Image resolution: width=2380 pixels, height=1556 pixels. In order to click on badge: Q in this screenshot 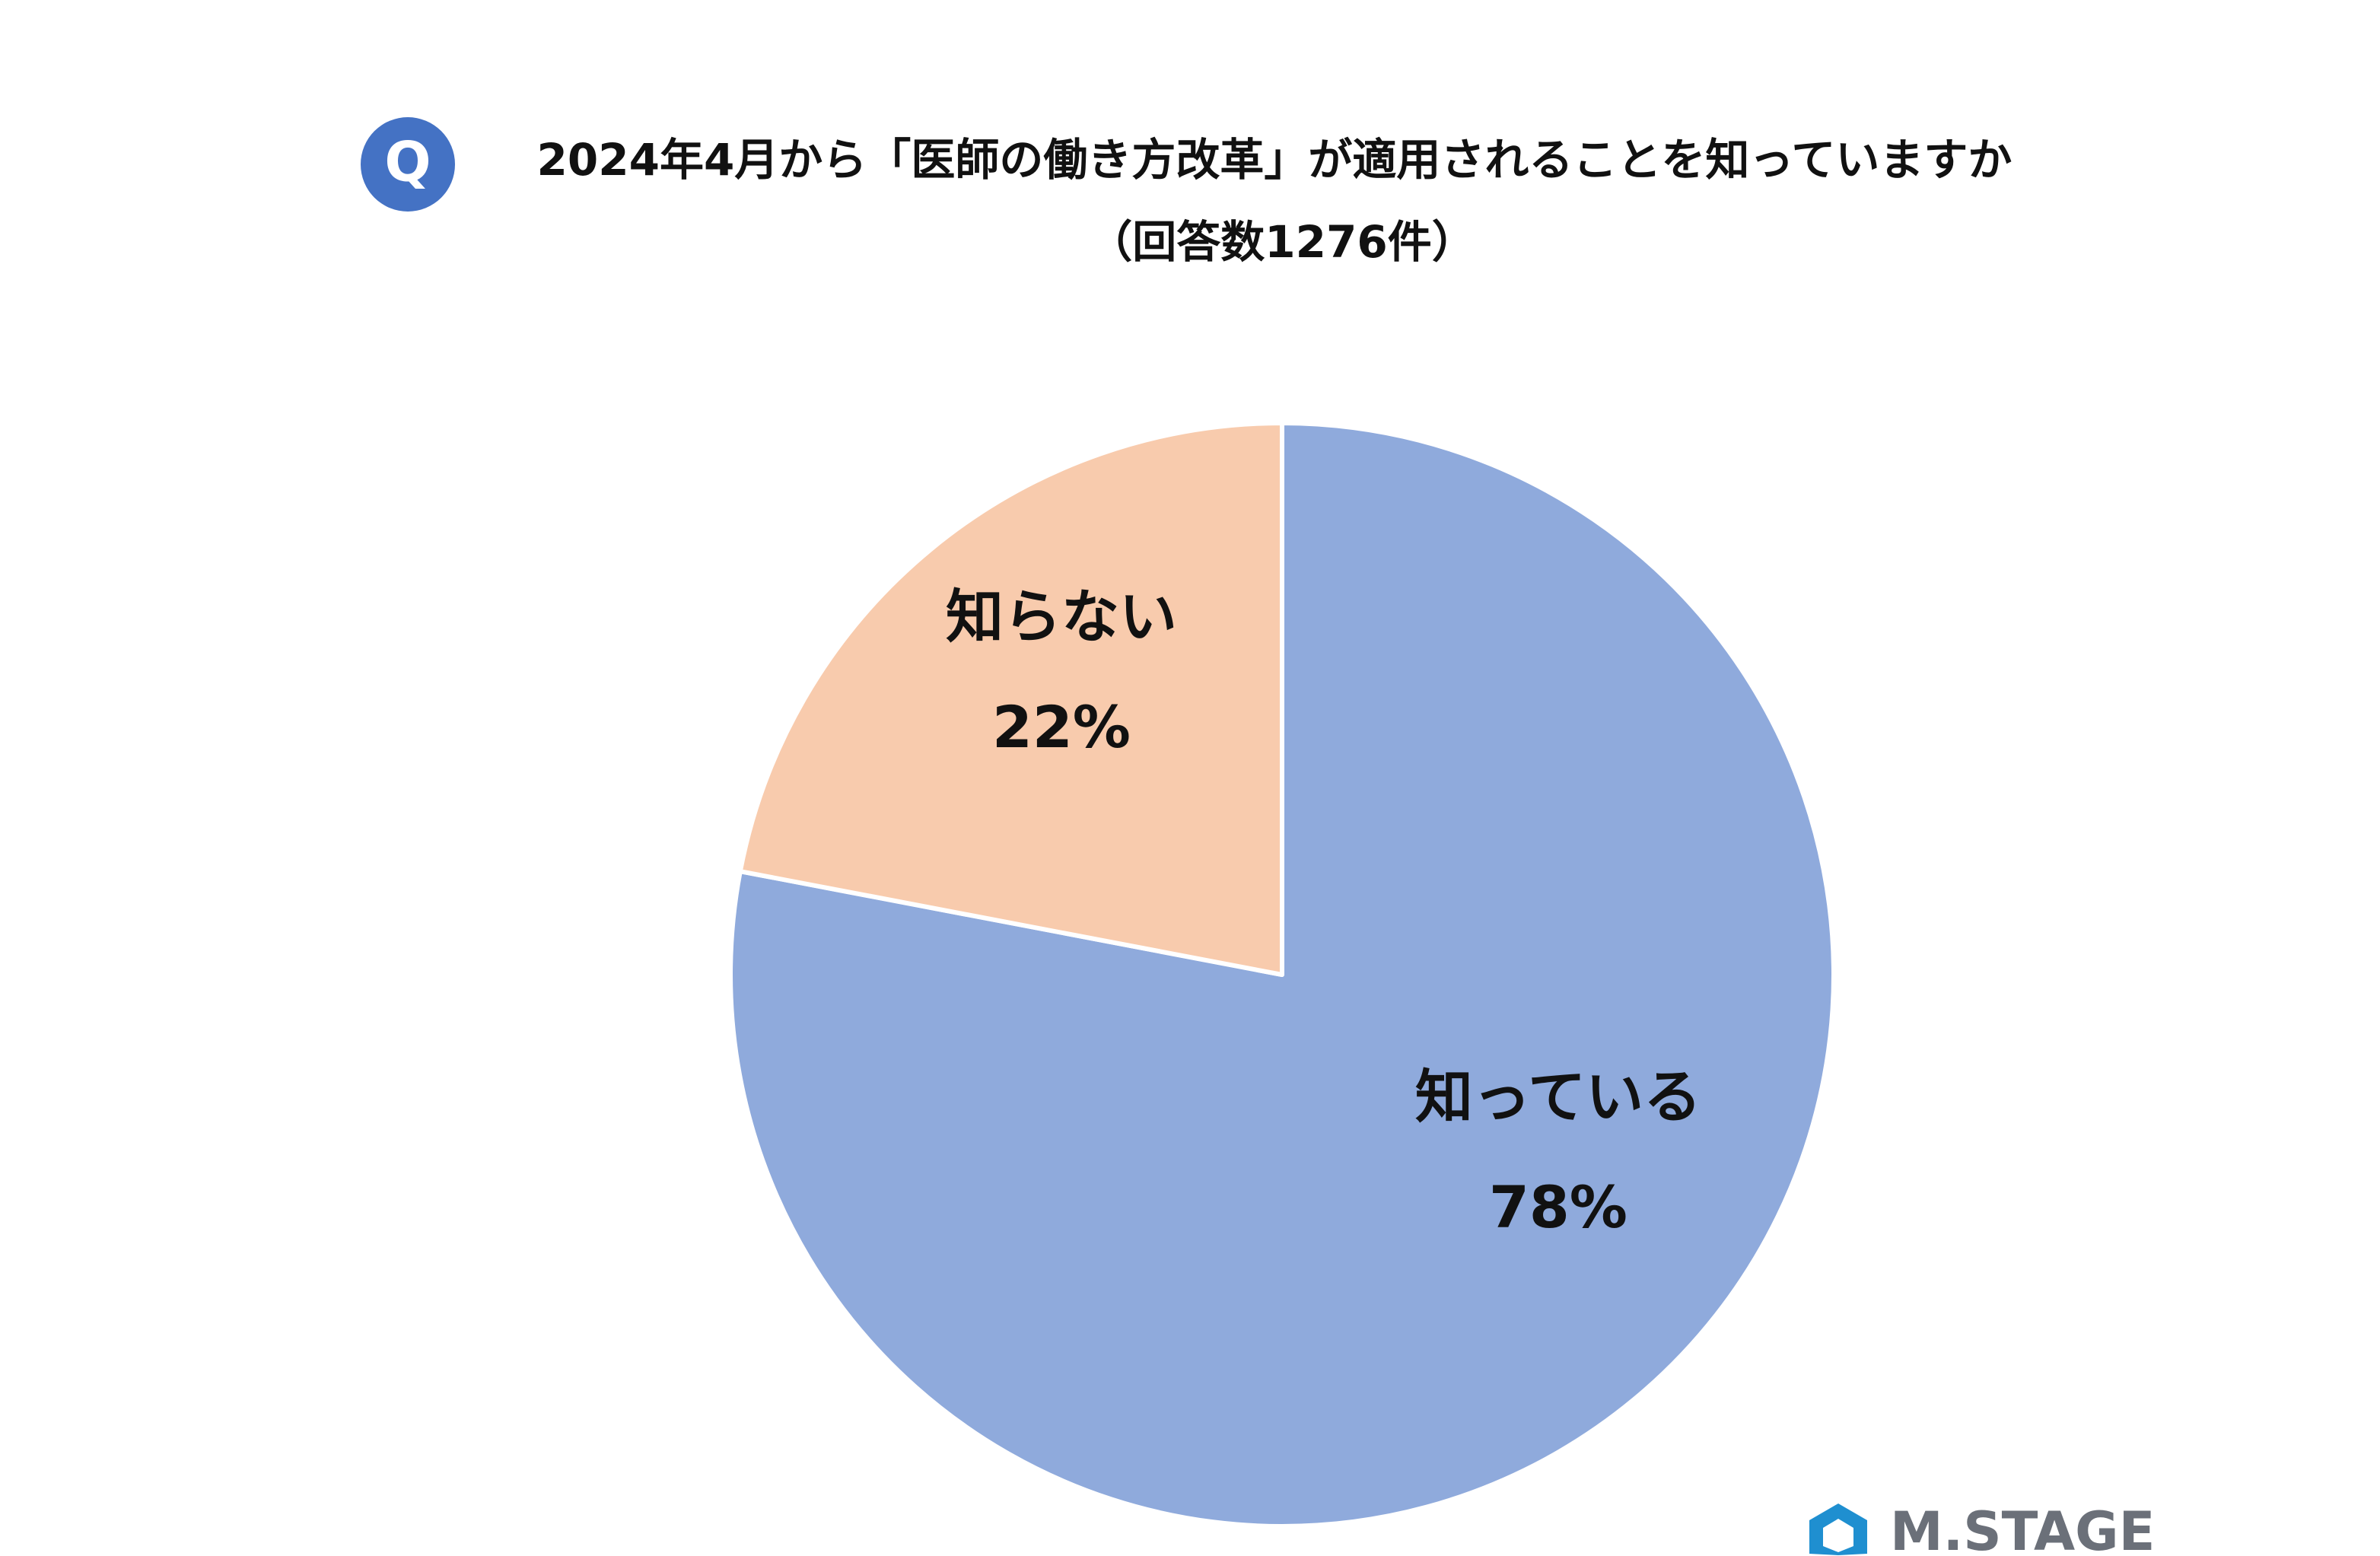, I will do `click(407, 162)`.